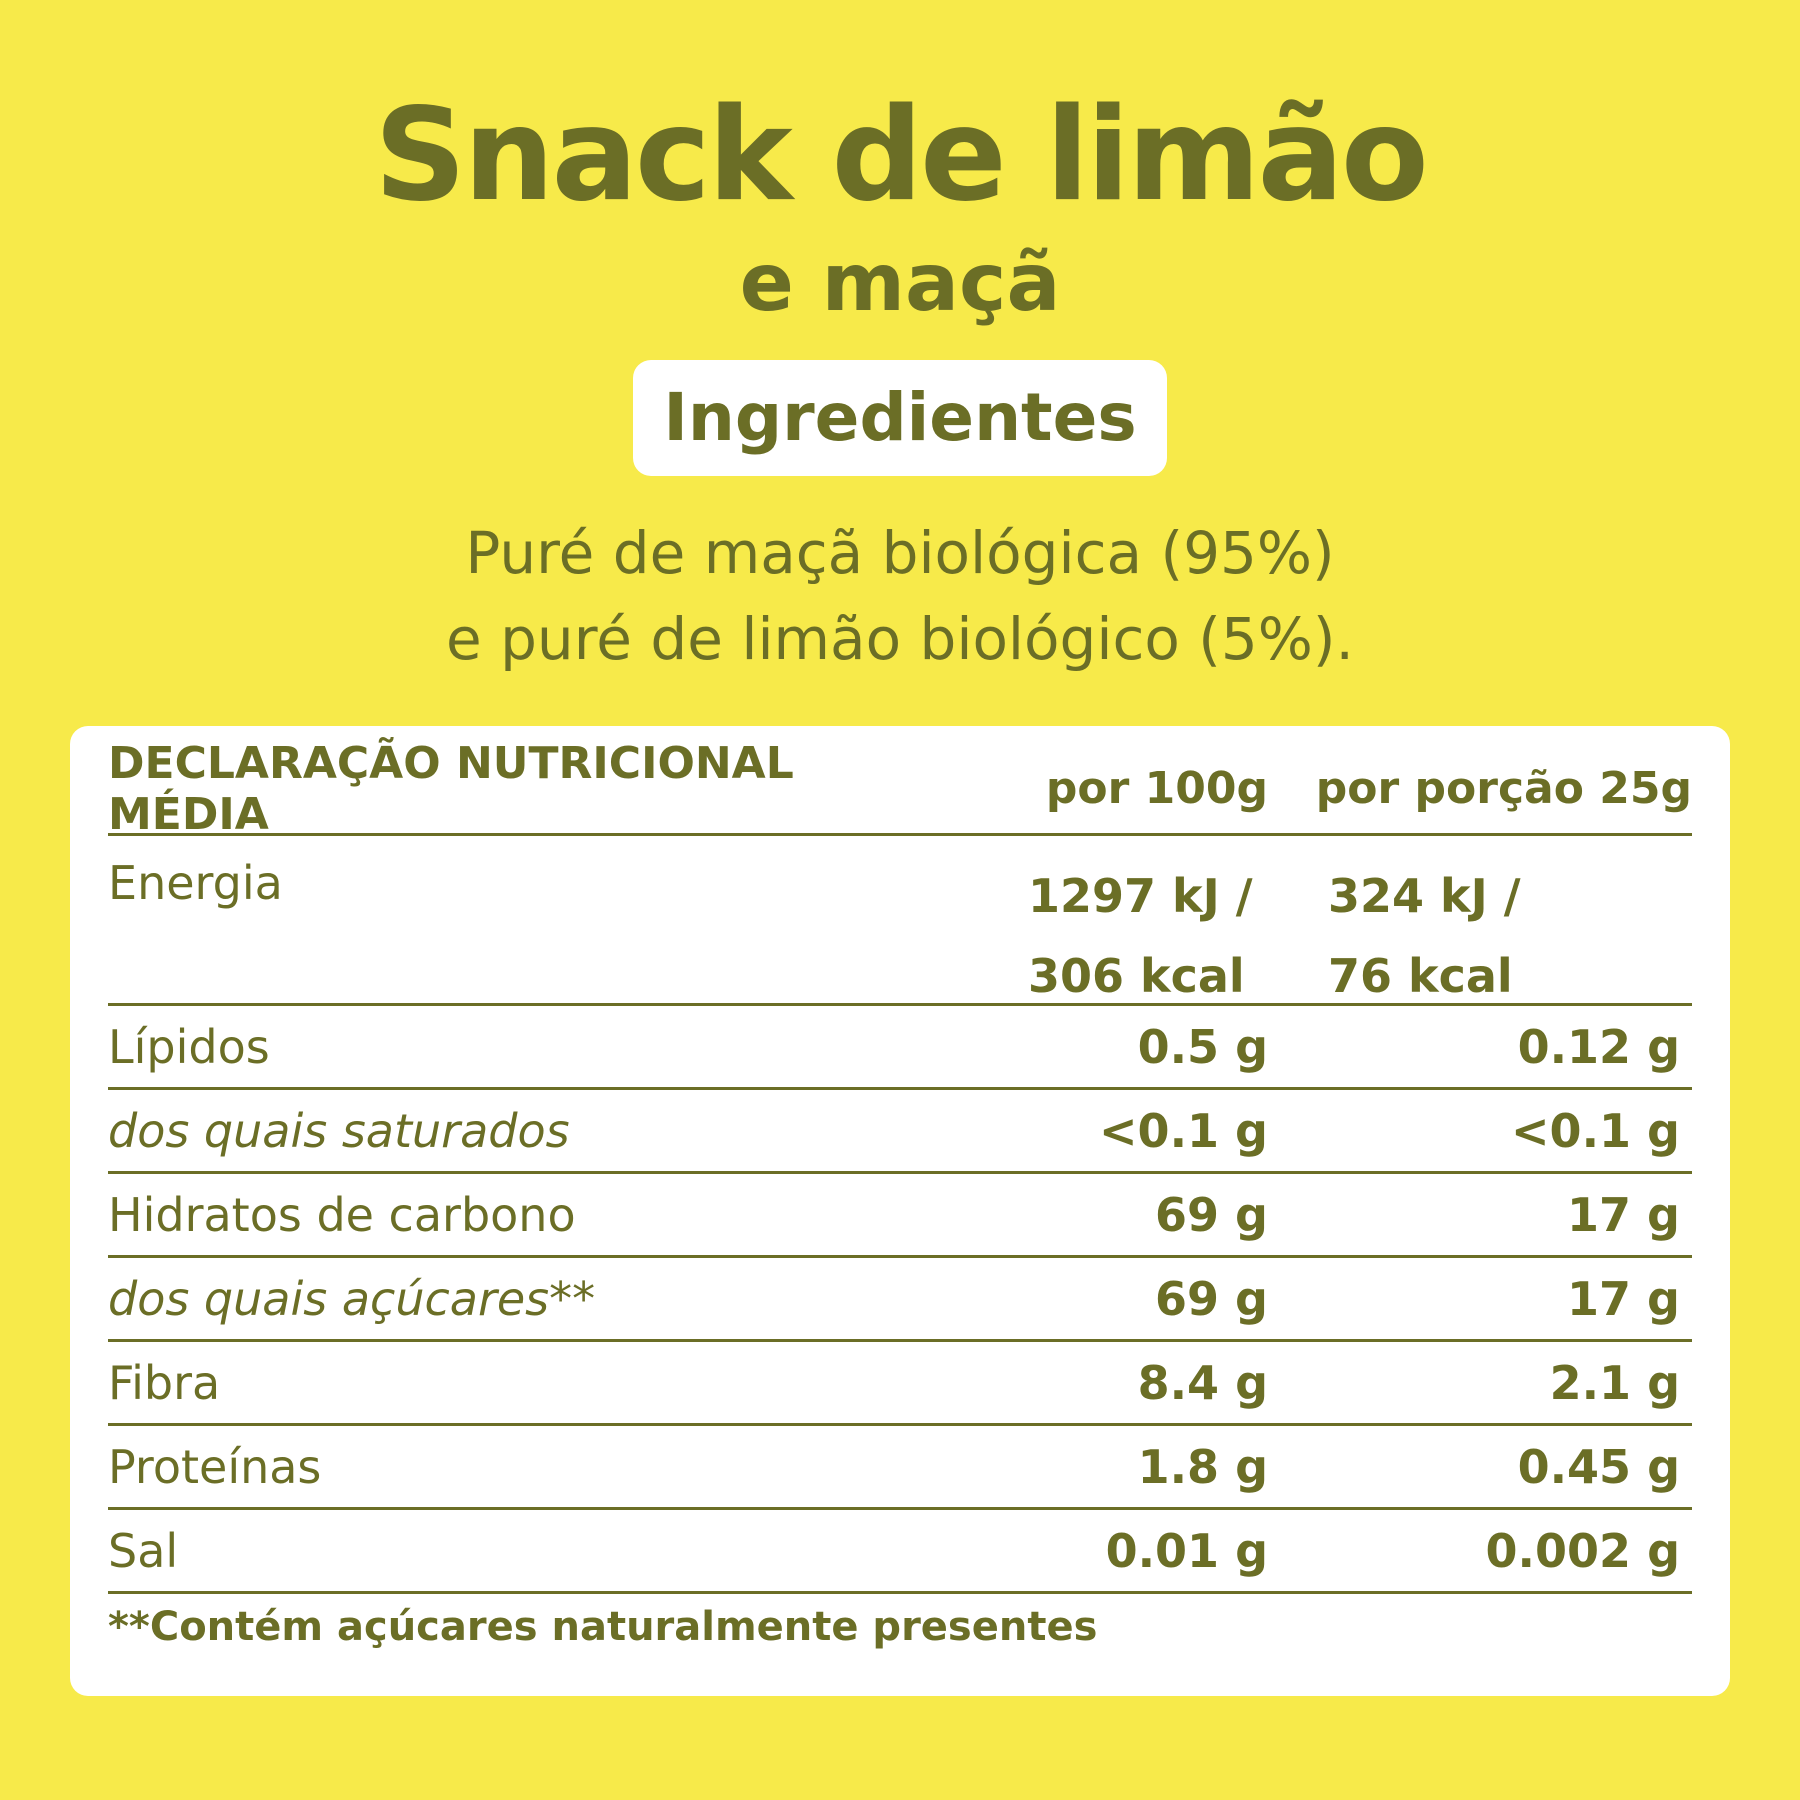 This screenshot has width=1800, height=1800. What do you see at coordinates (1202, 1382) in the screenshot?
I see `row-per100: 8.4 g` at bounding box center [1202, 1382].